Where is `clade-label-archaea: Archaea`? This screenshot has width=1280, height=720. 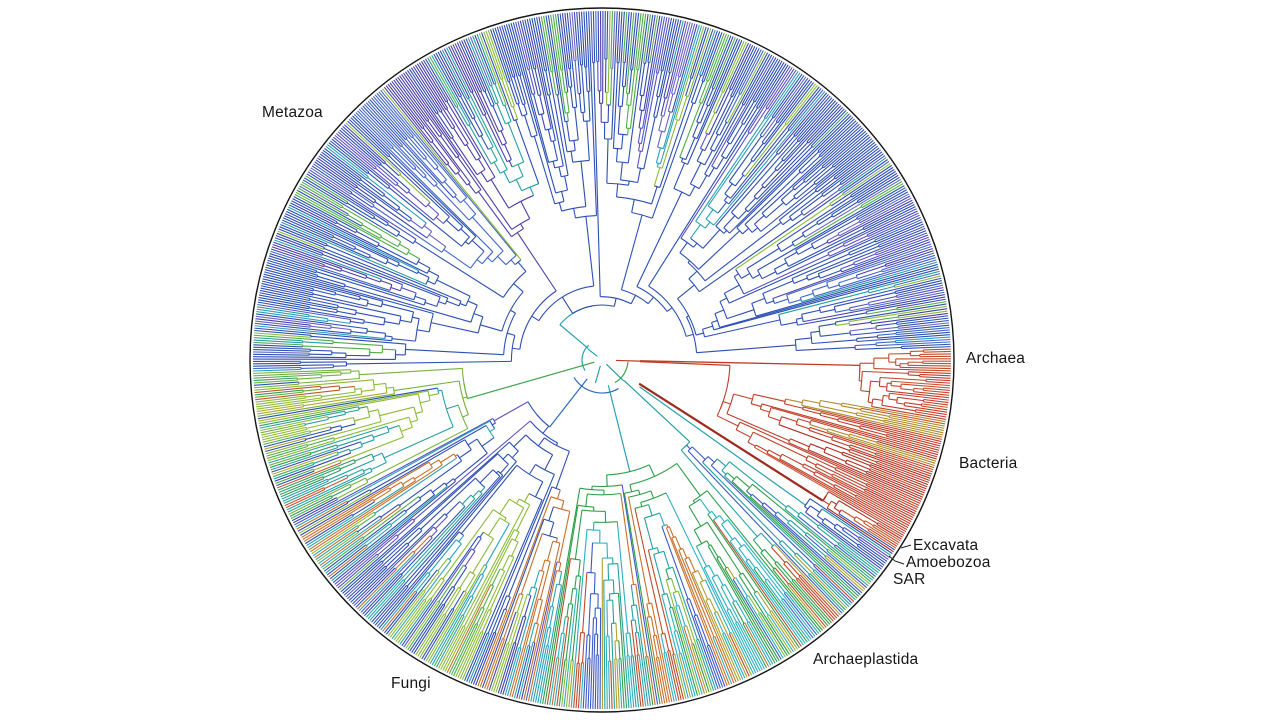
clade-label-archaea: Archaea is located at coordinates (996, 358).